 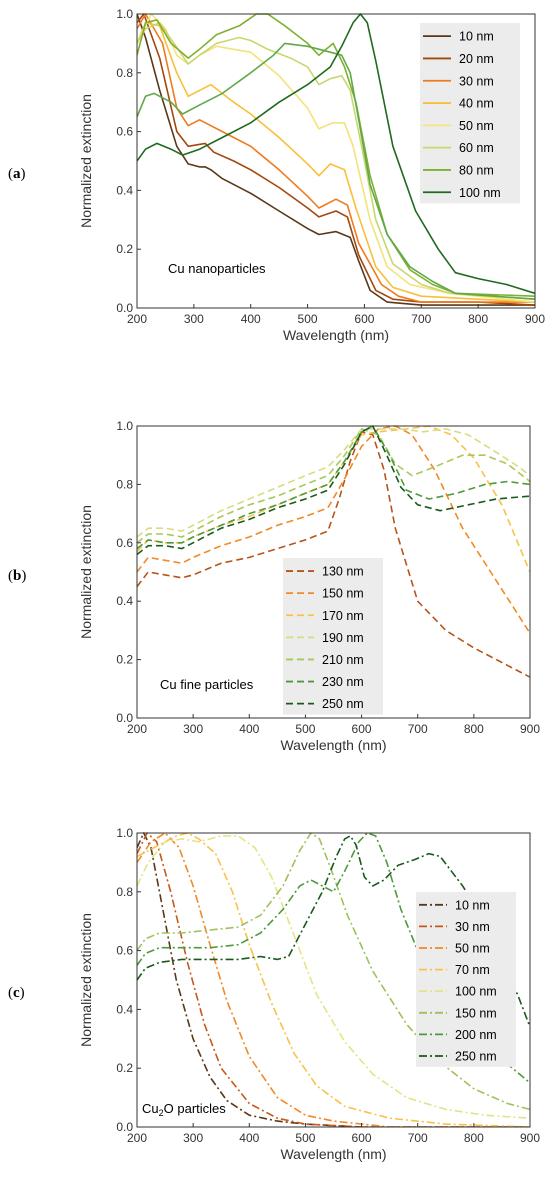 What do you see at coordinates (137, 319) in the screenshot?
I see `x-tick-label-a-0: 200` at bounding box center [137, 319].